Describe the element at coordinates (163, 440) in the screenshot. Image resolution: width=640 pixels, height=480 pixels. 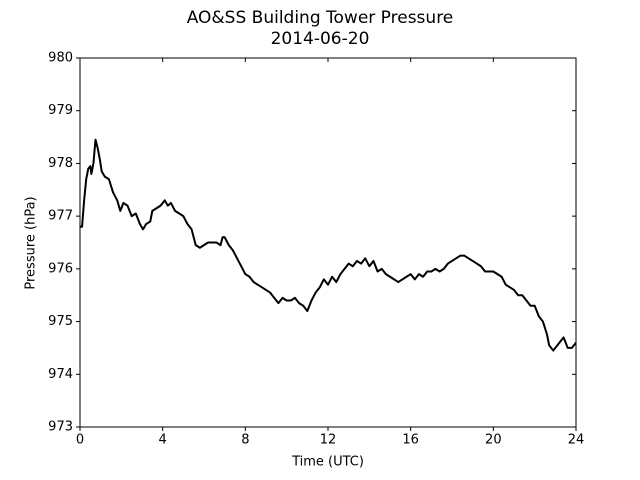
I see `x-tick-label: 4` at that location.